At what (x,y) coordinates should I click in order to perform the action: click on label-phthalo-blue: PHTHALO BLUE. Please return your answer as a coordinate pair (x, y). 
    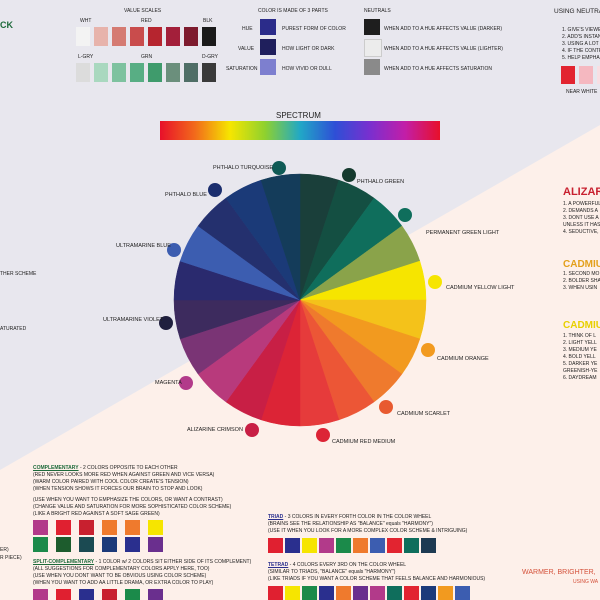
    Looking at the image, I should click on (186, 195).